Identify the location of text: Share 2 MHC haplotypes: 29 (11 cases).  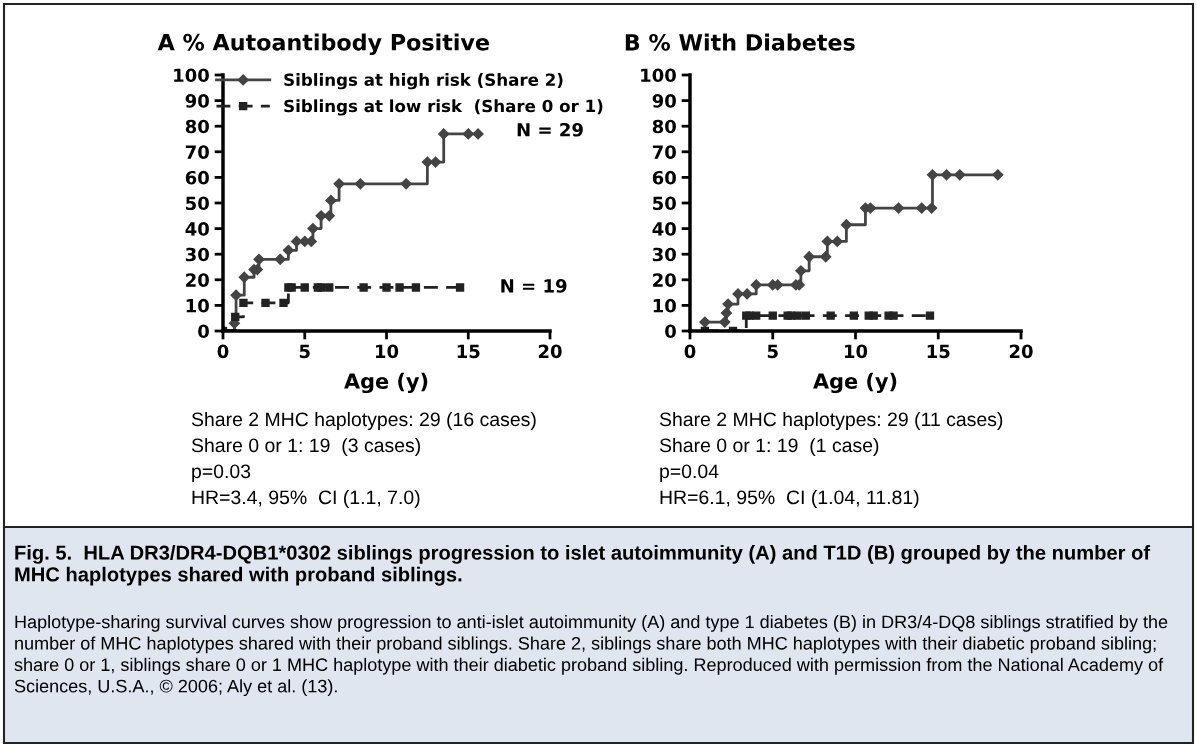
(831, 421).